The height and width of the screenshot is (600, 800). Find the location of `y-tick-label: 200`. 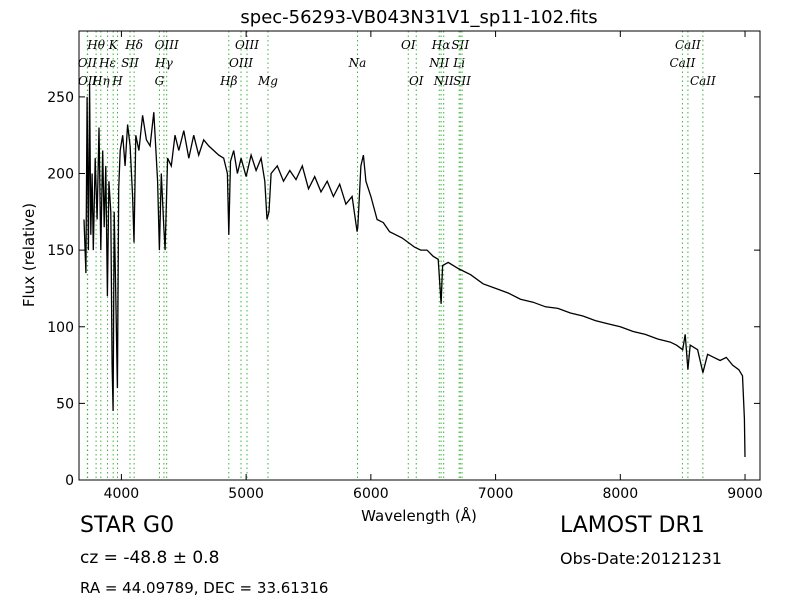

y-tick-label: 200 is located at coordinates (60, 175).